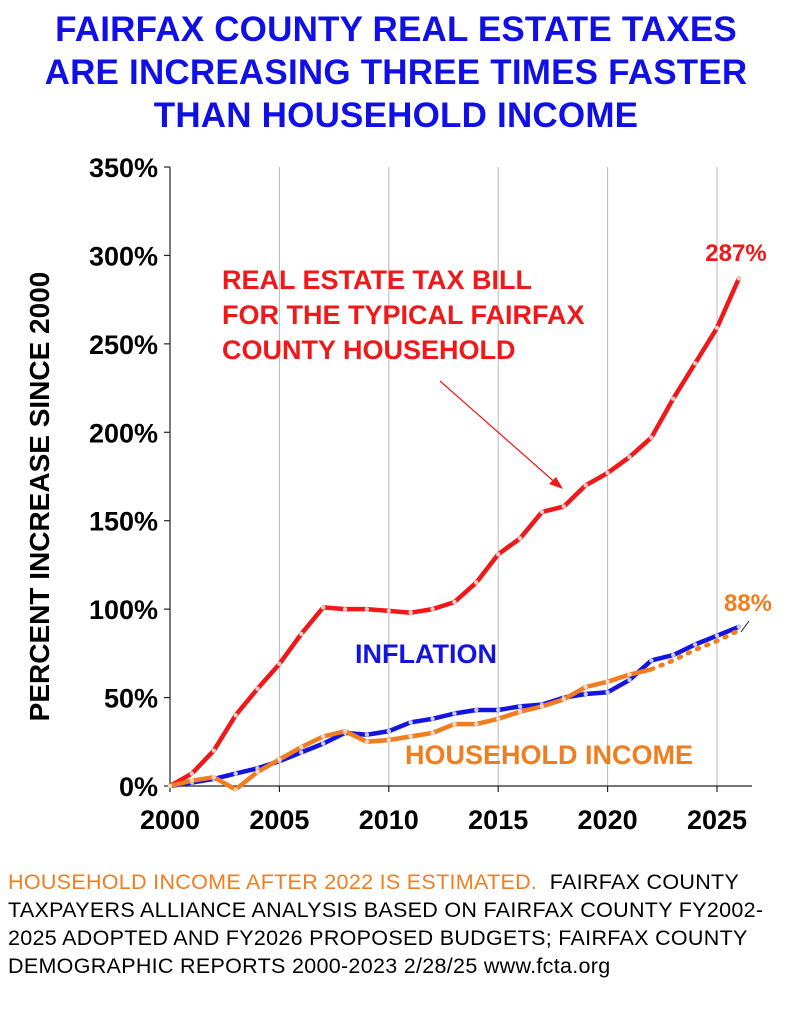  I want to click on x-tick-label: 2005, so click(279, 820).